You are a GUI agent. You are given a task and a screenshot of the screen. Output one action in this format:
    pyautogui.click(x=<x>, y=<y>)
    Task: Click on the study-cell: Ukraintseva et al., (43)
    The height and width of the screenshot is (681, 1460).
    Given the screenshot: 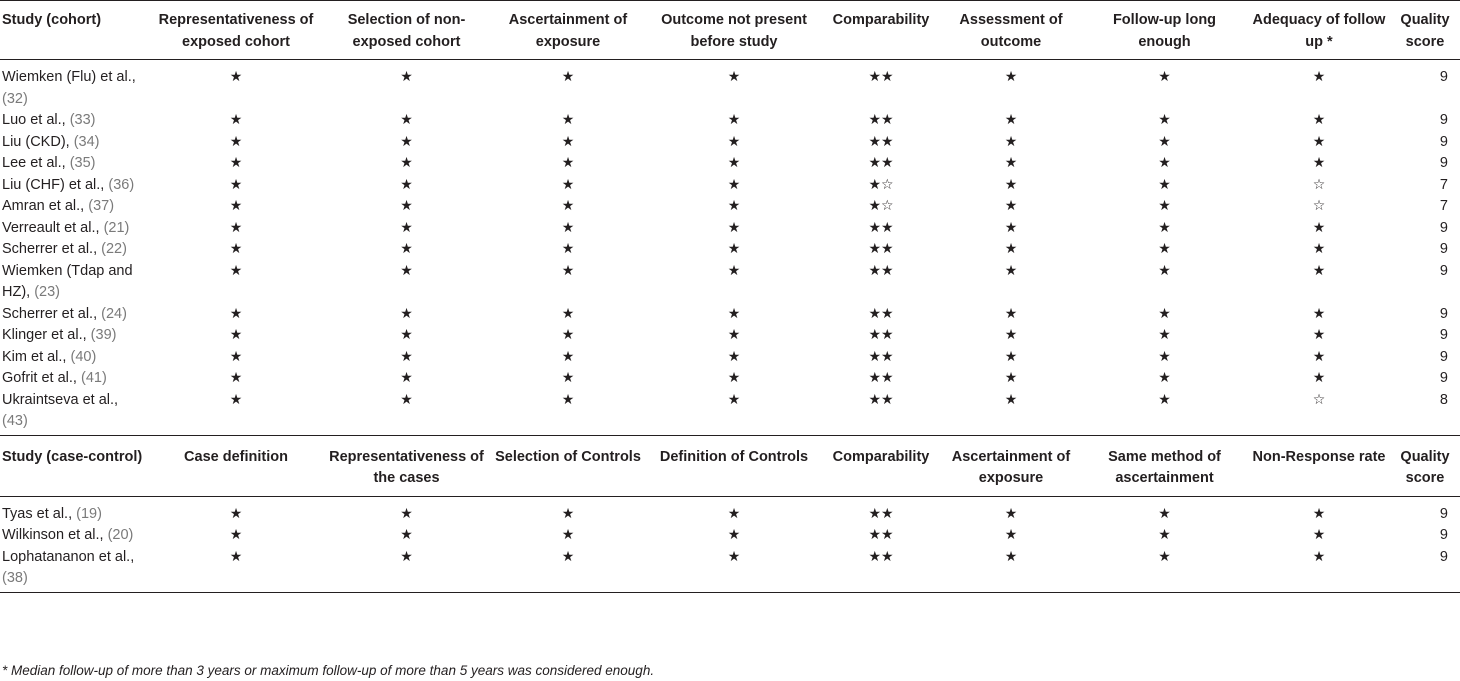 What is the action you would take?
    pyautogui.click(x=74, y=412)
    